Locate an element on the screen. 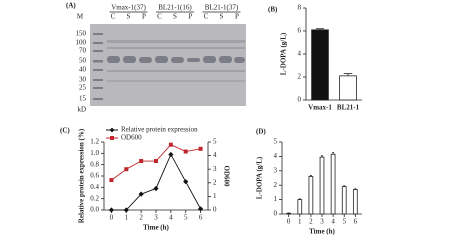  lane-group: BL21-1(37) is located at coordinates (222, 8).